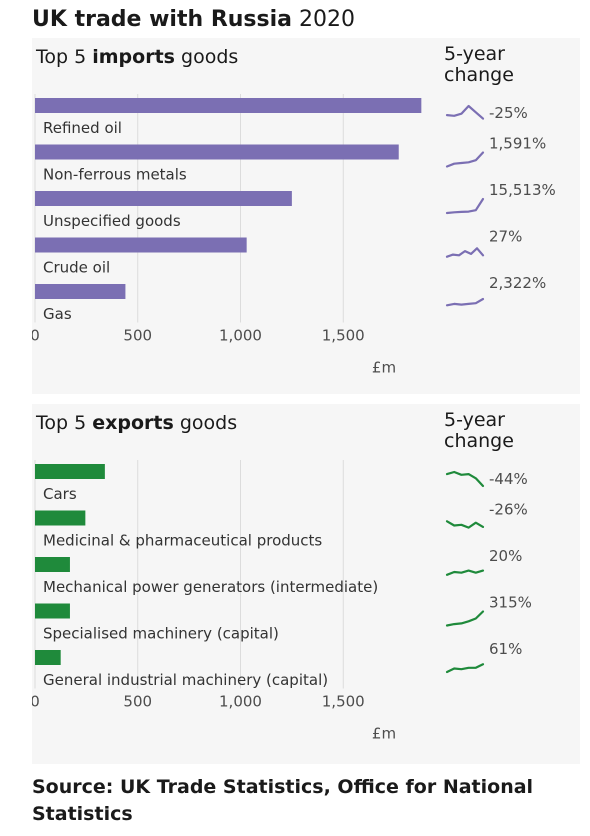 This screenshot has width=590, height=836. Describe the element at coordinates (508, 479) in the screenshot. I see `exports-change-value: -44%` at that location.